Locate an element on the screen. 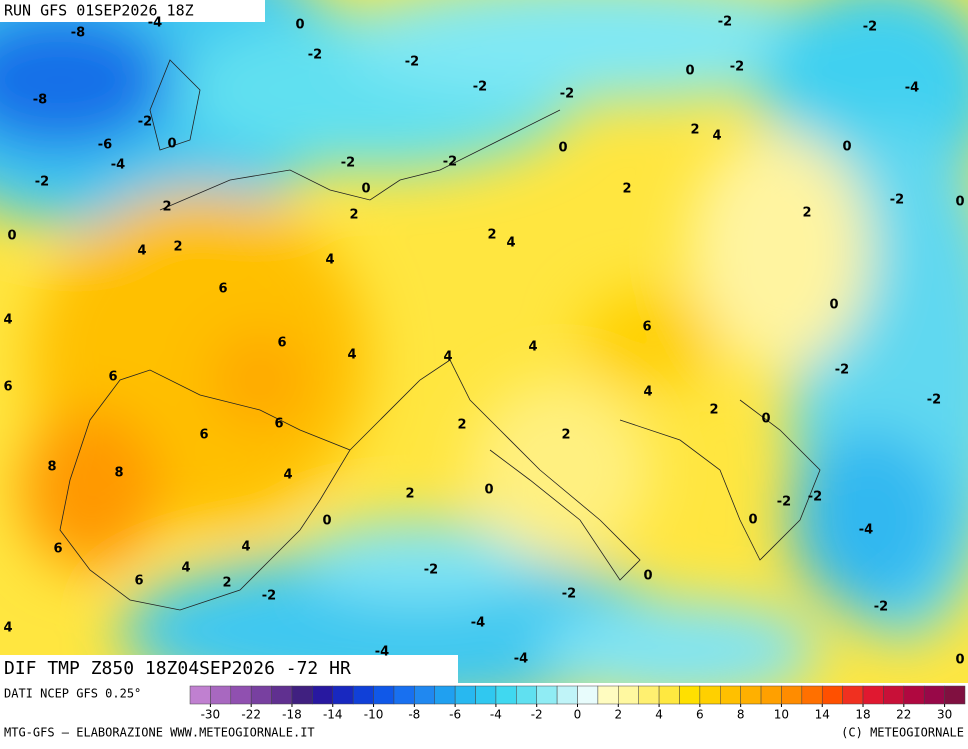 This screenshot has width=968, height=749. colorbar-label: -8 is located at coordinates (414, 715).